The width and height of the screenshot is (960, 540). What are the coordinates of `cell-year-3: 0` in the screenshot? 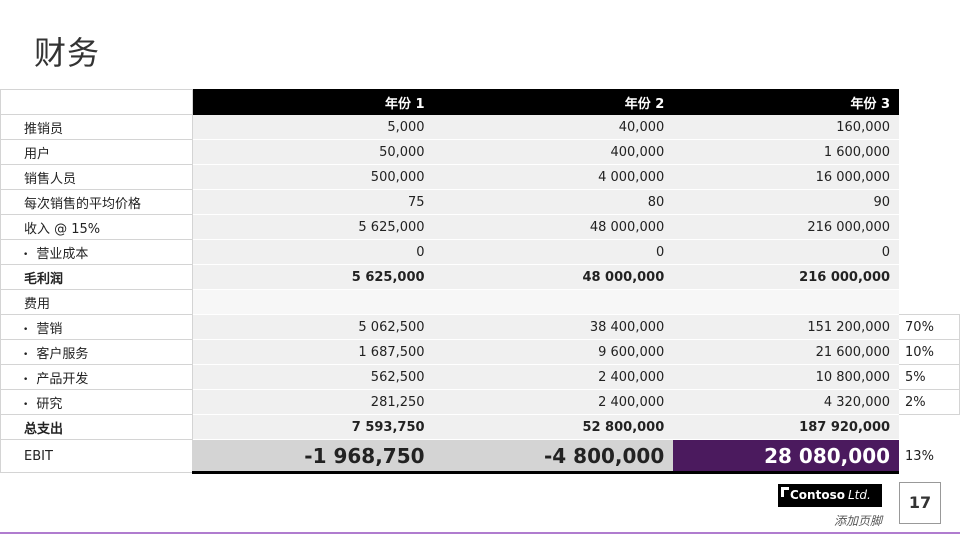 It's located at (786, 252).